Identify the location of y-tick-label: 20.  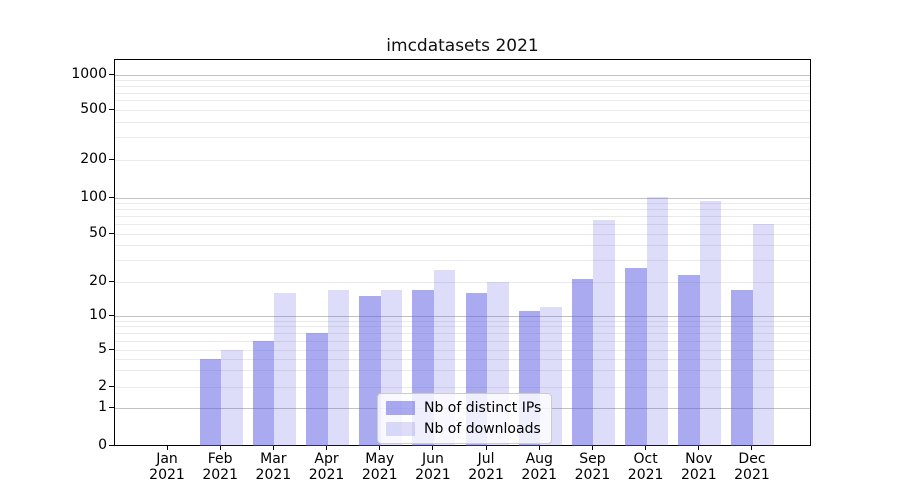
(98, 281).